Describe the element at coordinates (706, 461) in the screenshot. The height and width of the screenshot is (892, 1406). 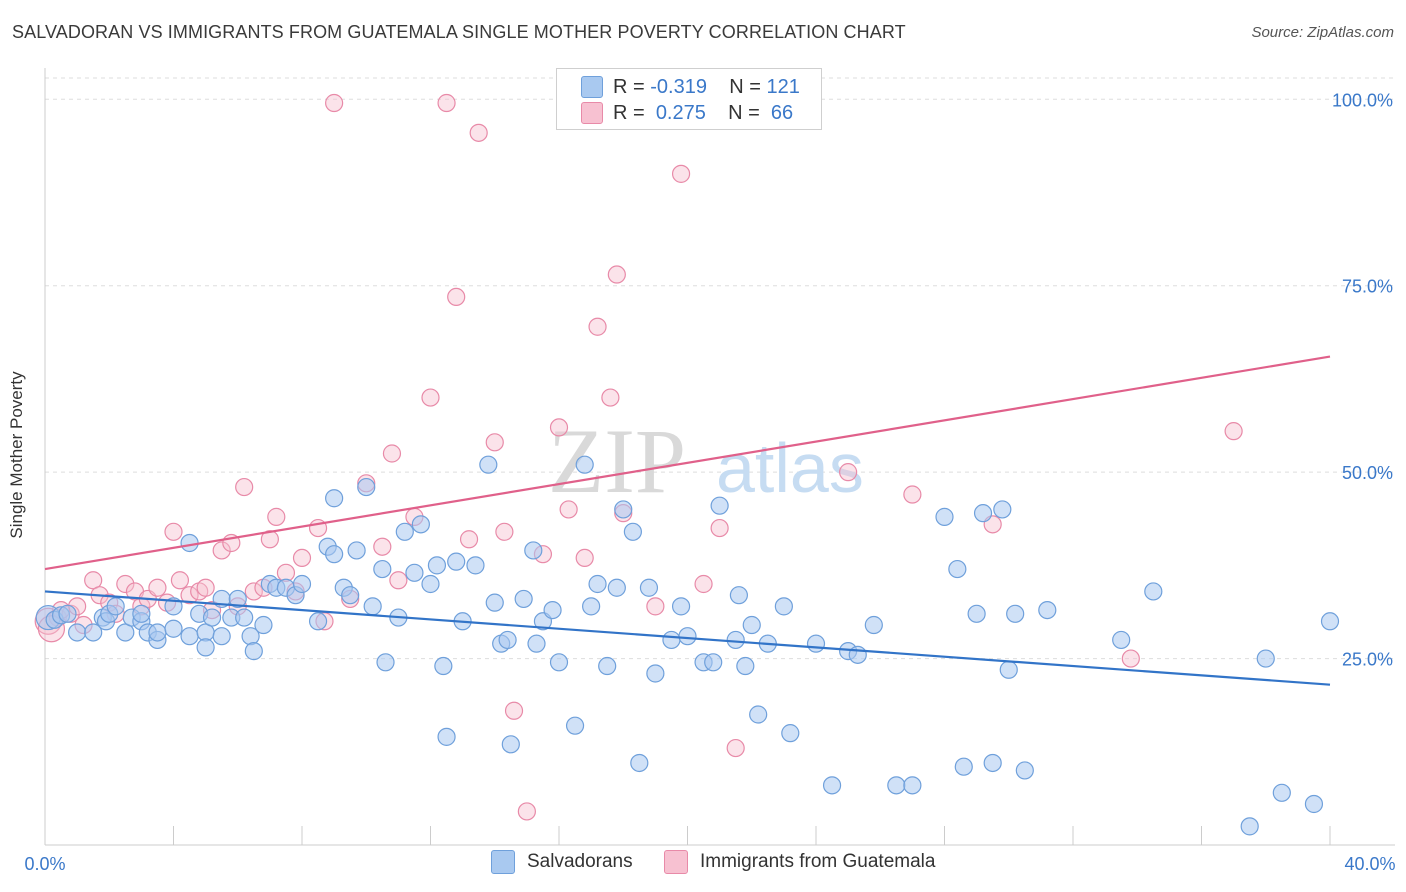
I see `watermark: ZIP atlas` at that location.